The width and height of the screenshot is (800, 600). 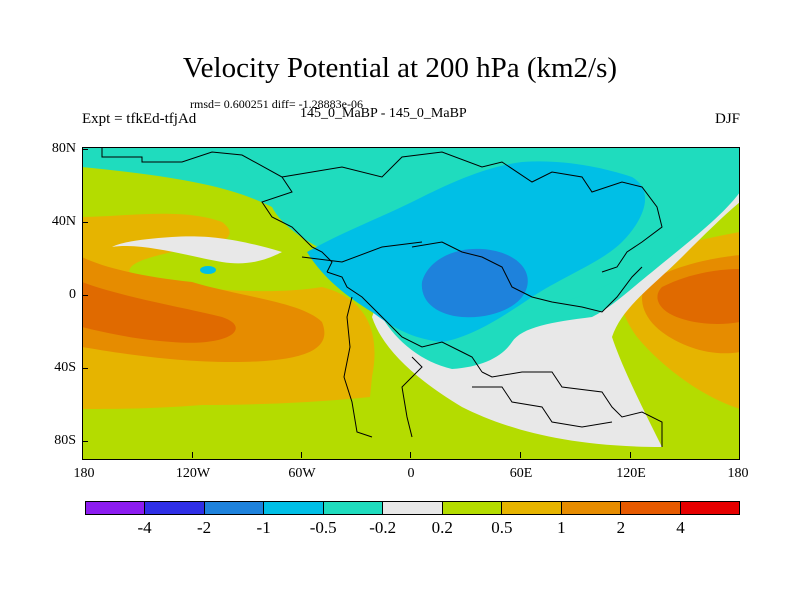 What do you see at coordinates (302, 473) in the screenshot?
I see `x-label-60w: 60W` at bounding box center [302, 473].